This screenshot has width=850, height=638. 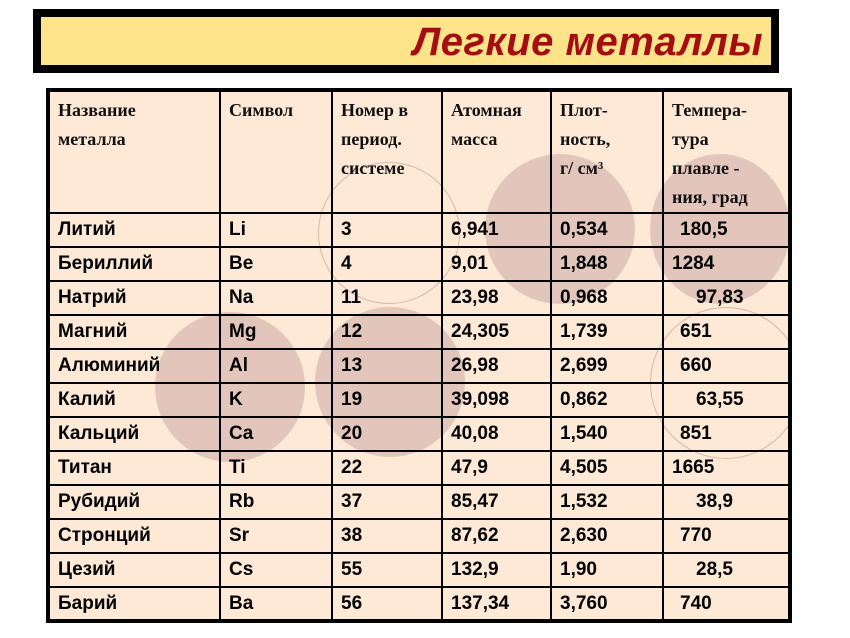 I want to click on cell-value: 3,760, so click(x=584, y=603).